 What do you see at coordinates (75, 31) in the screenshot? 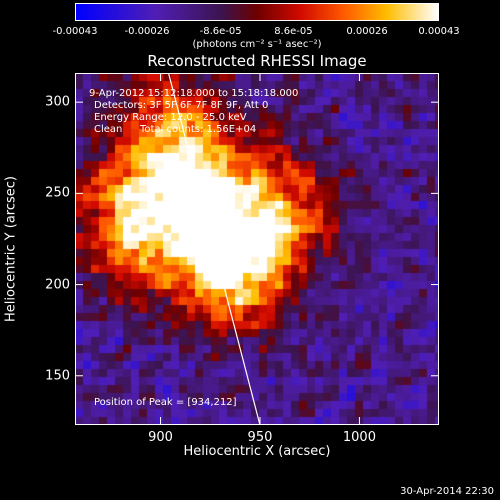
I see `colorbar-tick: -0.00043` at bounding box center [75, 31].